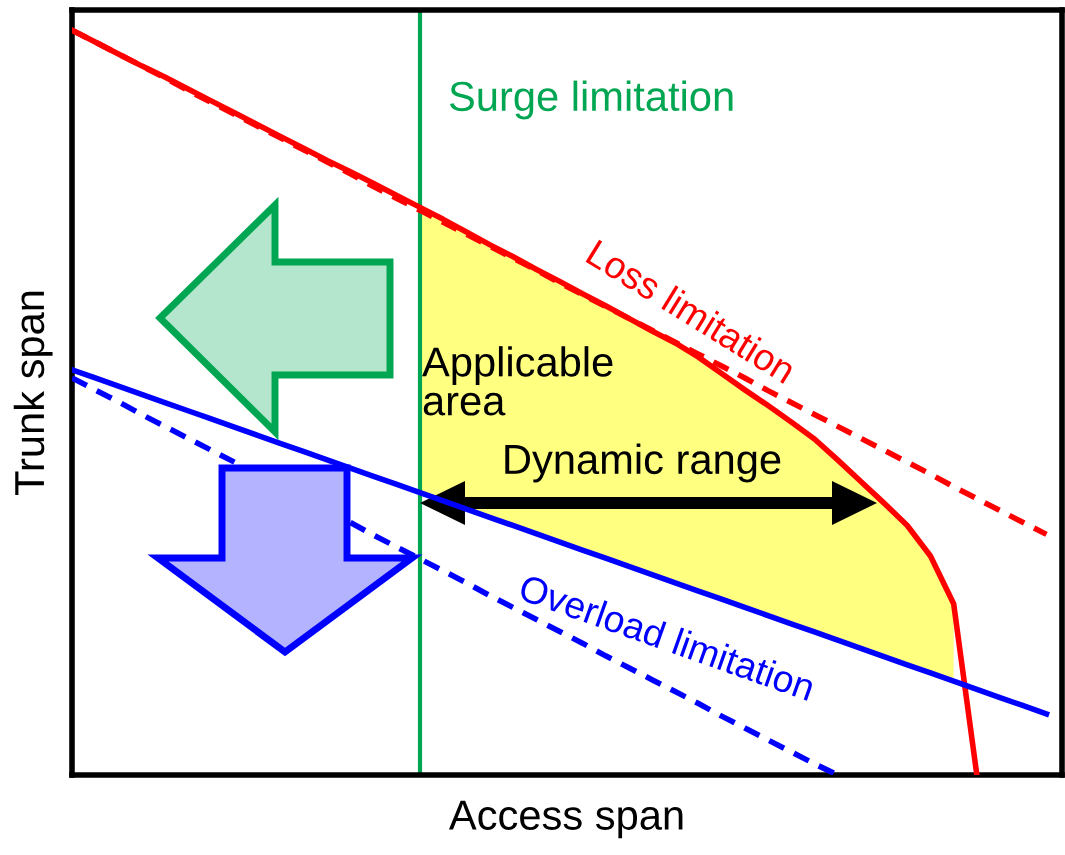  What do you see at coordinates (591, 100) in the screenshot?
I see `annotation: Surge limitation` at bounding box center [591, 100].